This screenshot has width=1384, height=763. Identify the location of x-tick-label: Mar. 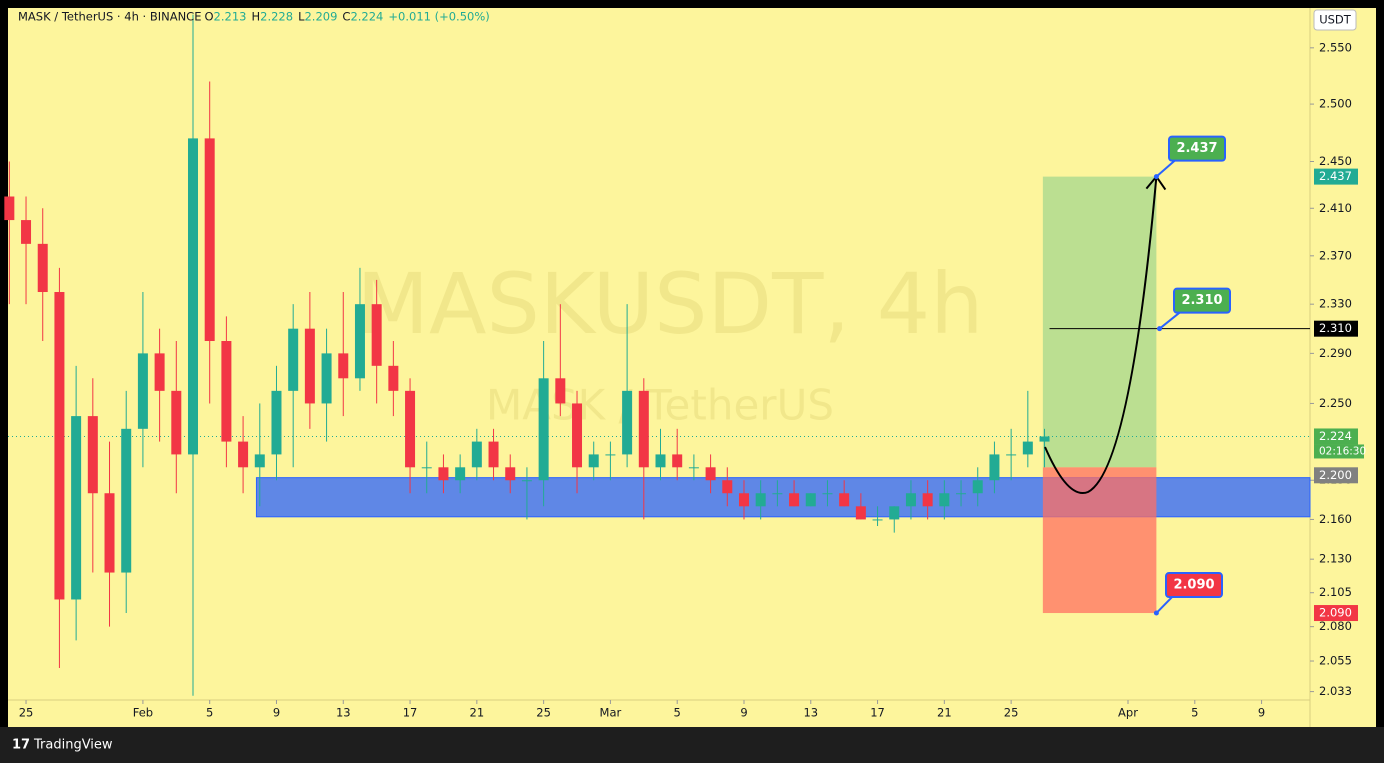
(611, 713).